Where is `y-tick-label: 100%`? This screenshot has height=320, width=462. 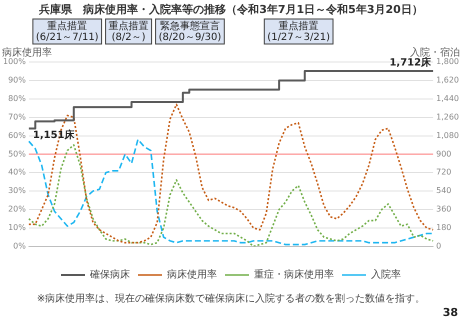 y-tick-label: 100% is located at coordinates (14, 61).